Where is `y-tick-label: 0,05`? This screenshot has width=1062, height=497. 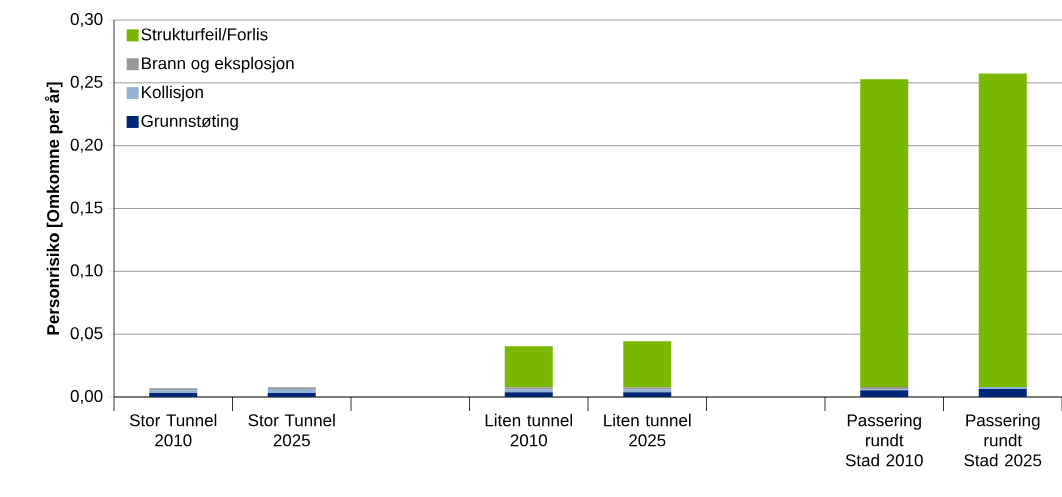 y-tick-label: 0,05 is located at coordinates (86, 334).